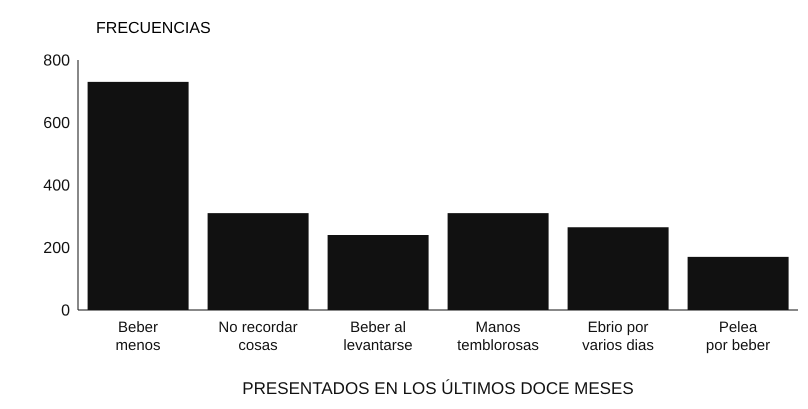 This screenshot has width=808, height=409. What do you see at coordinates (738, 336) in the screenshot?
I see `x-tick-label: Pelea por beber` at bounding box center [738, 336].